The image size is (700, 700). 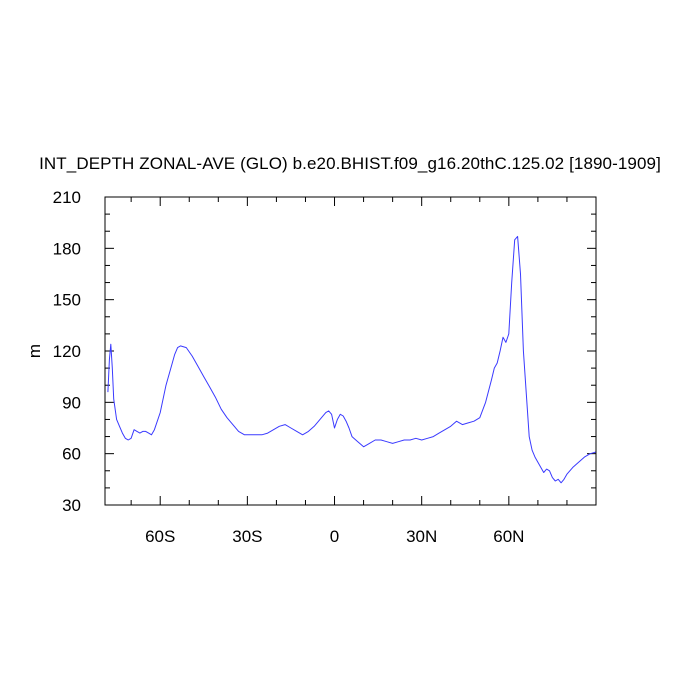 I want to click on y-tick-label: 90, so click(x=71, y=402).